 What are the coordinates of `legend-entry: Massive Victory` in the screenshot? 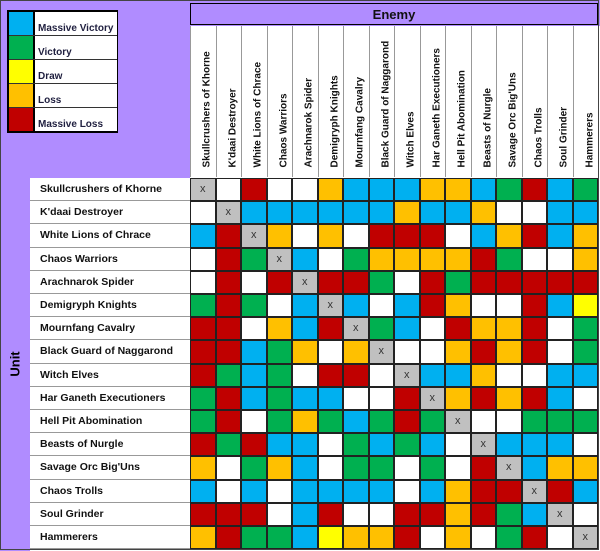 It's located at (63, 24).